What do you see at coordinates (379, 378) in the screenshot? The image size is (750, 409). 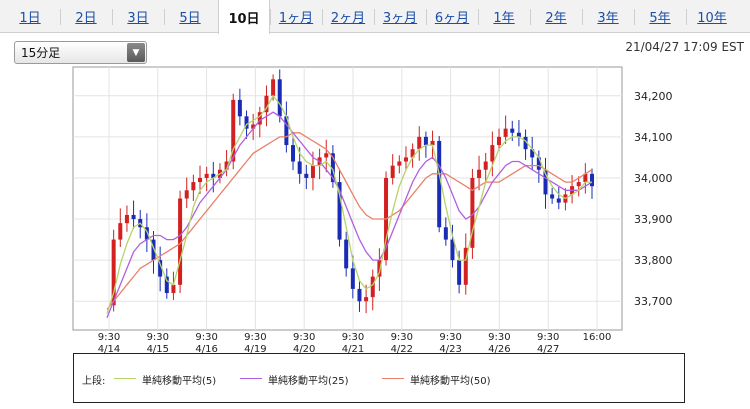 I see `chart-legend: 上段: 単純移動平均(5) 単純移動平均(25) 単純移動平均(50)` at bounding box center [379, 378].